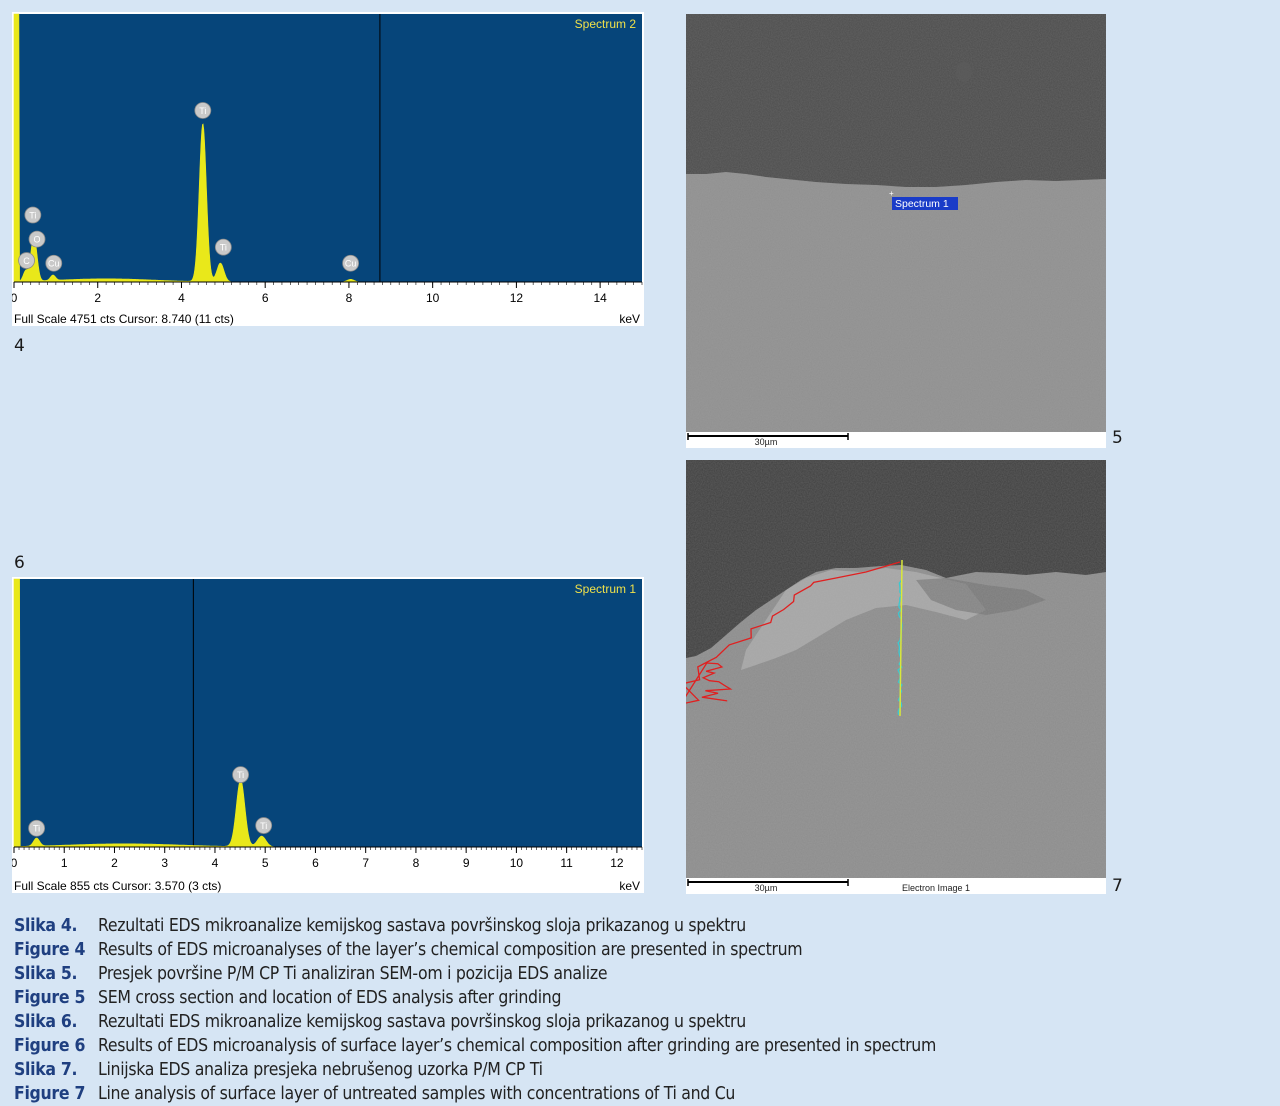  What do you see at coordinates (50, 998) in the screenshot?
I see `caption-label: Figure 5` at bounding box center [50, 998].